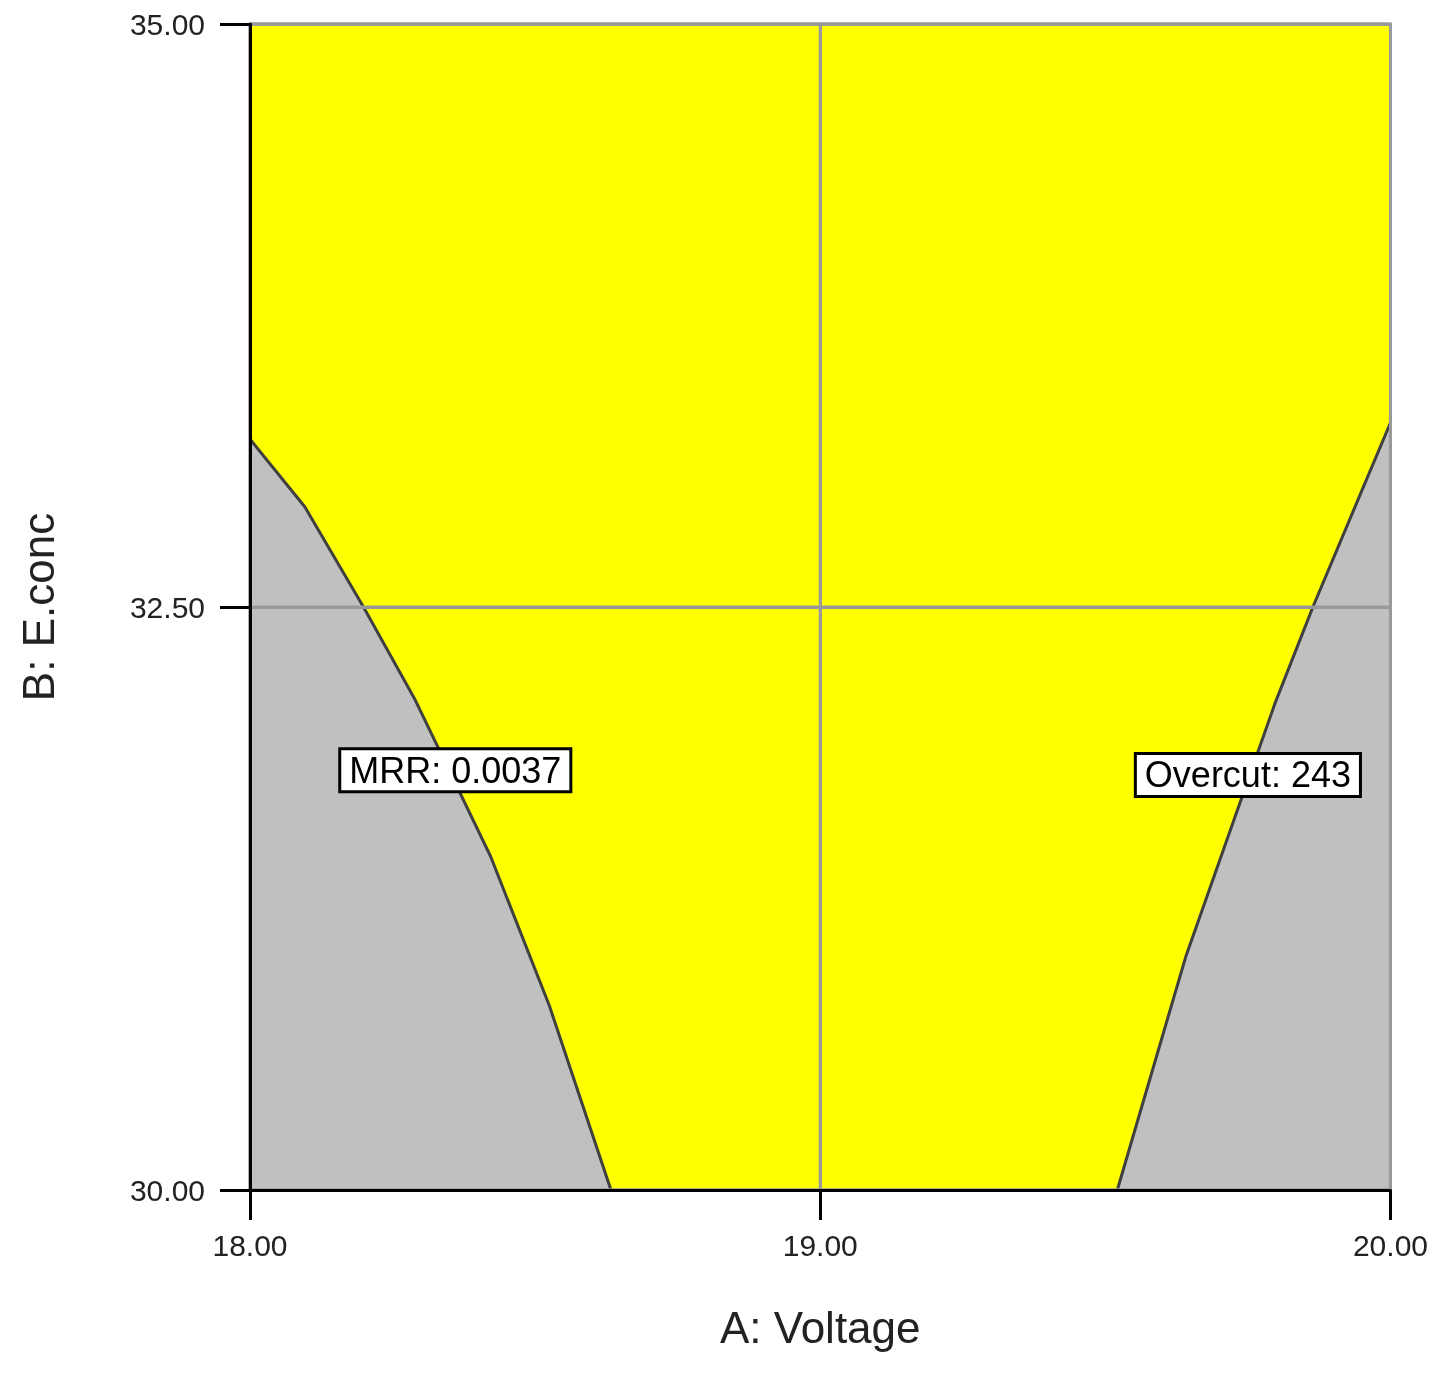 The image size is (1439, 1373). Describe the element at coordinates (167, 607) in the screenshot. I see `y-tick-label: 32.50` at that location.